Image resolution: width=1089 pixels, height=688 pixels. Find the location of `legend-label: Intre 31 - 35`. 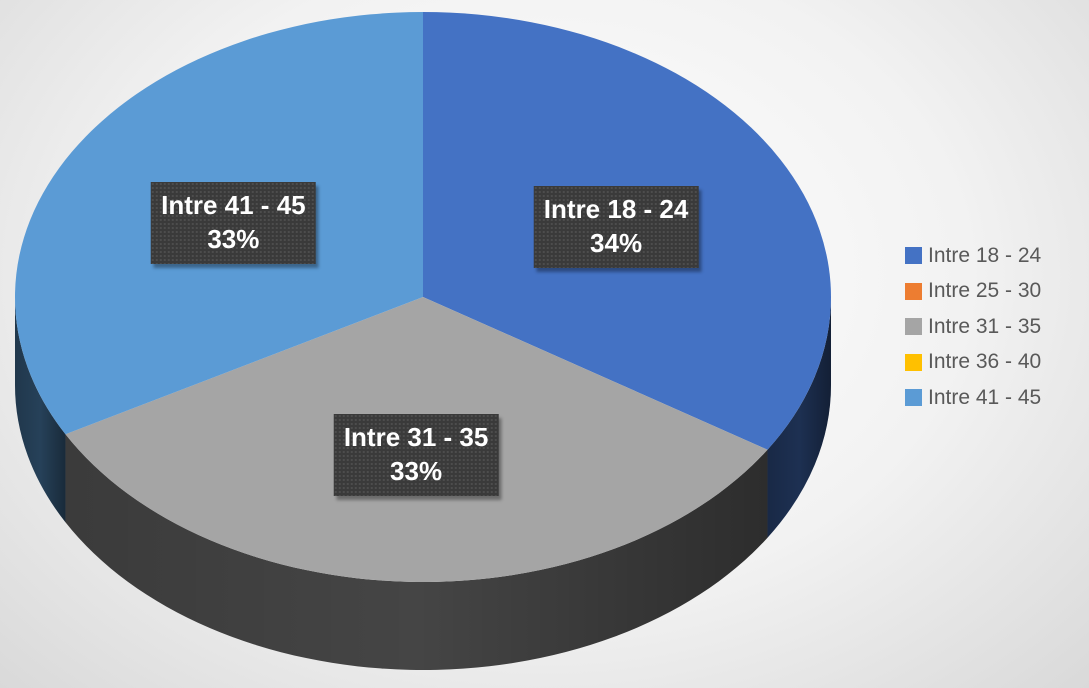

legend-label: Intre 31 - 35 is located at coordinates (985, 326).